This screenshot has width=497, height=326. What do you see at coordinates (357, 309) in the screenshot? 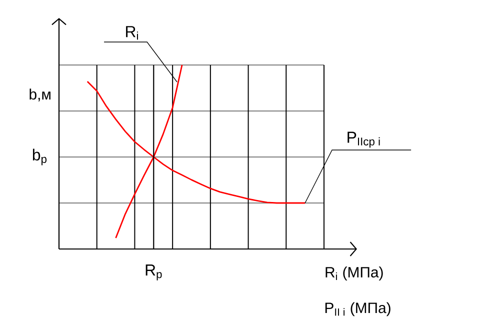
I see `text: $\mathrm{P}_{\text{II i}}\ \text{(МПа)}$` at bounding box center [357, 309].